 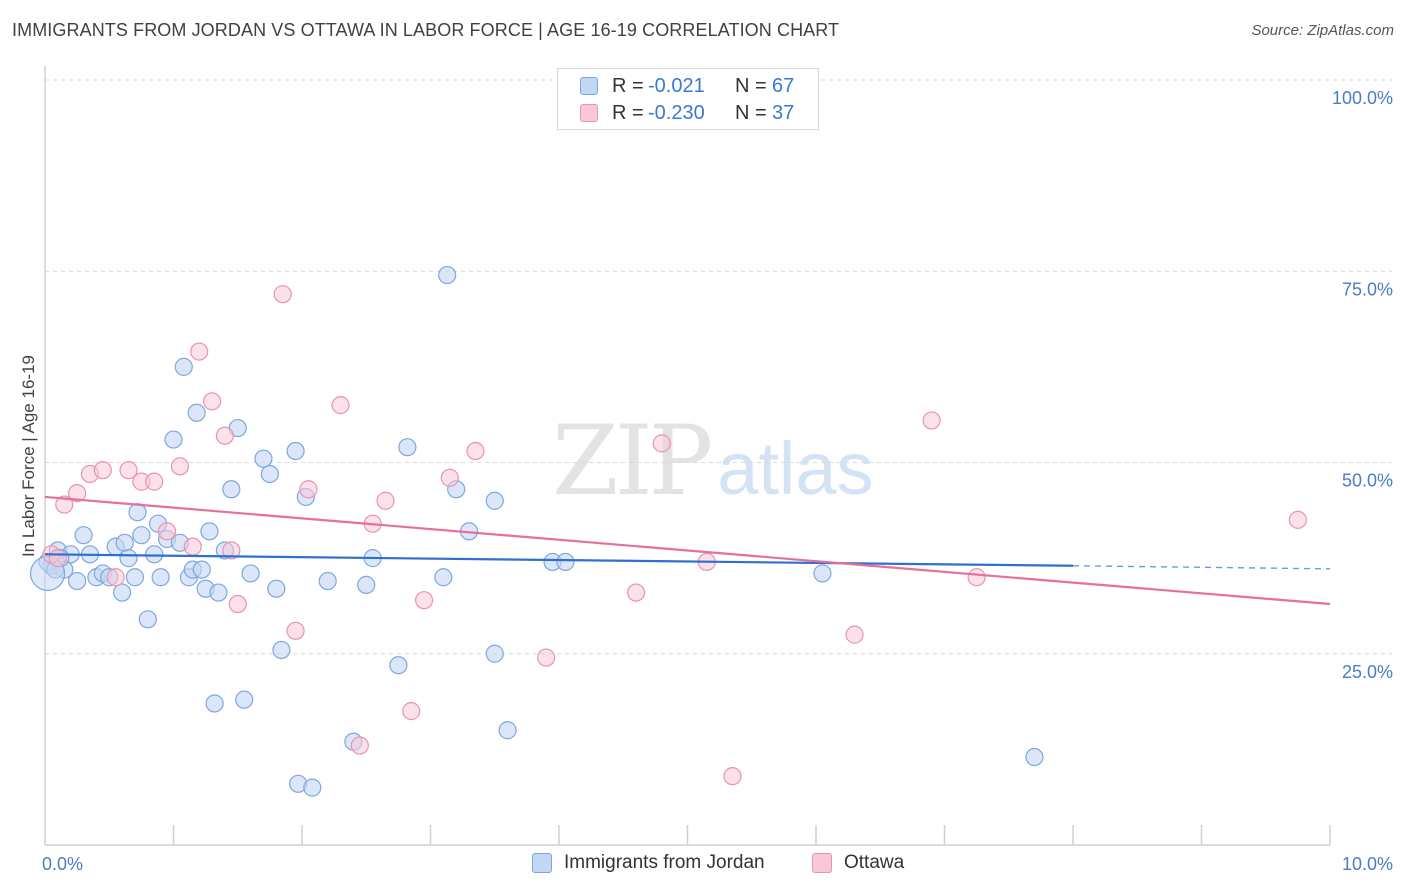 I want to click on legend-r-value: -0.230, so click(x=676, y=113).